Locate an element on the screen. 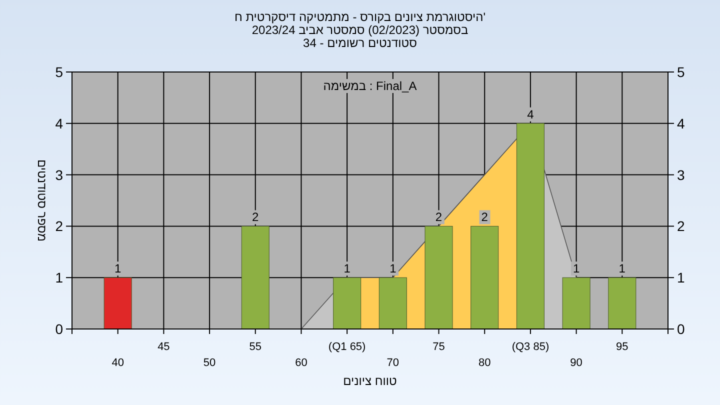  y2-tick-label: 1 is located at coordinates (681, 278).